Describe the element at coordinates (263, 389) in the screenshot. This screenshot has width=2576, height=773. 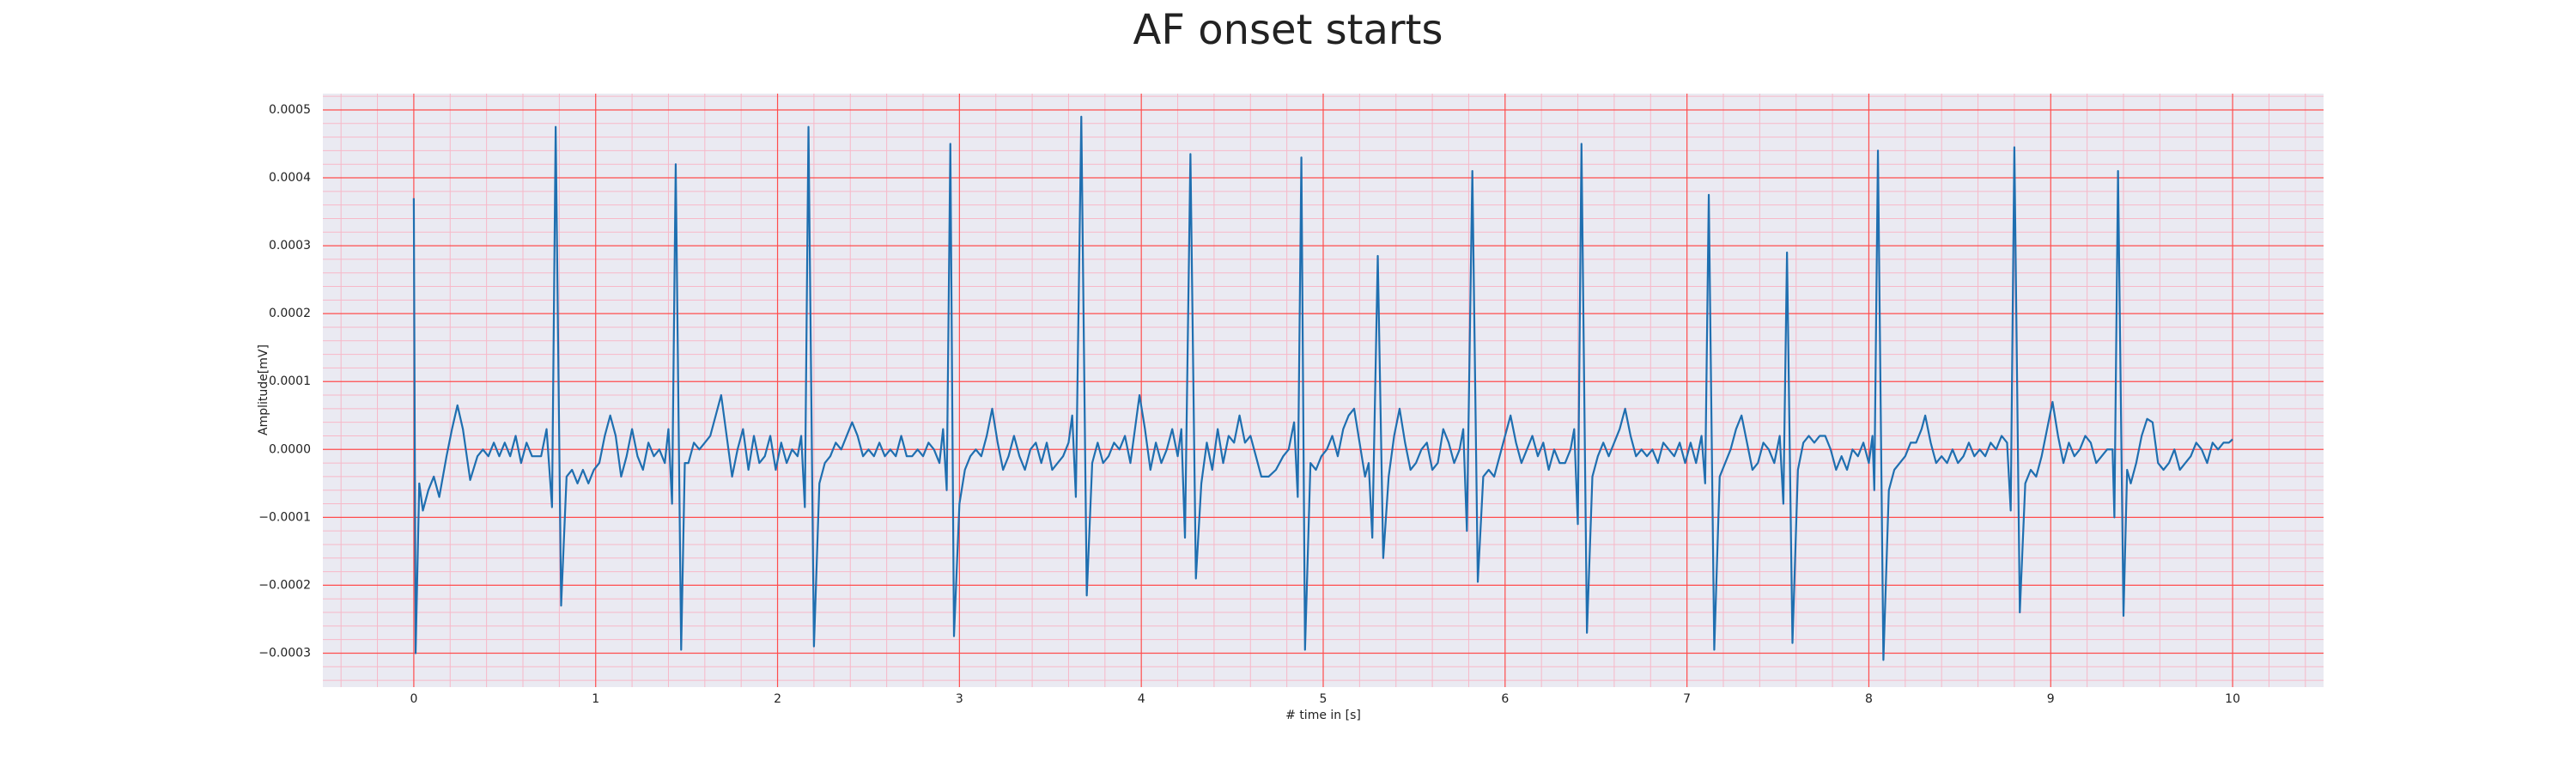
I see `y-axis-label: Amplitude[mV]` at that location.